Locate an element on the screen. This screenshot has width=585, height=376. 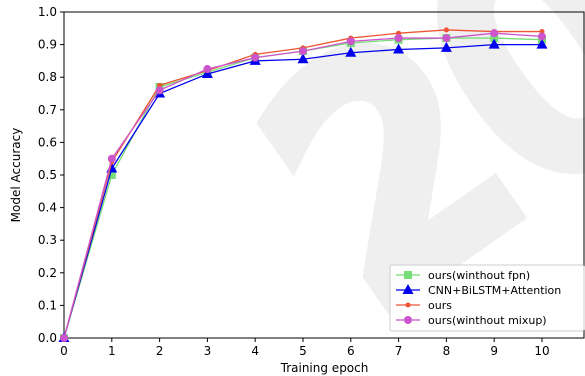
y-tick-label: 0.0 is located at coordinates (47, 338).